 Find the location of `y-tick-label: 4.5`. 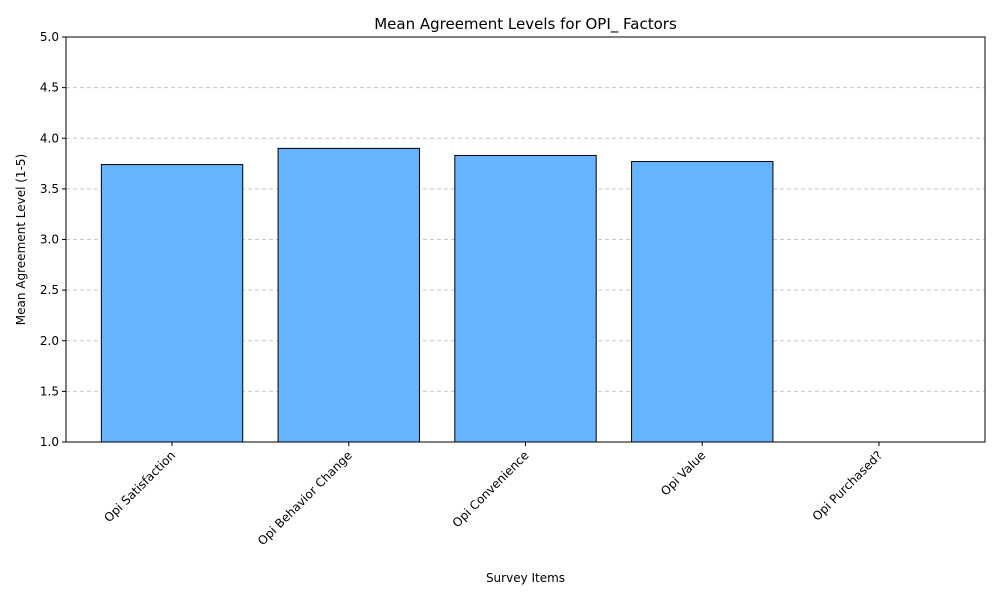

y-tick-label: 4.5 is located at coordinates (49, 88).